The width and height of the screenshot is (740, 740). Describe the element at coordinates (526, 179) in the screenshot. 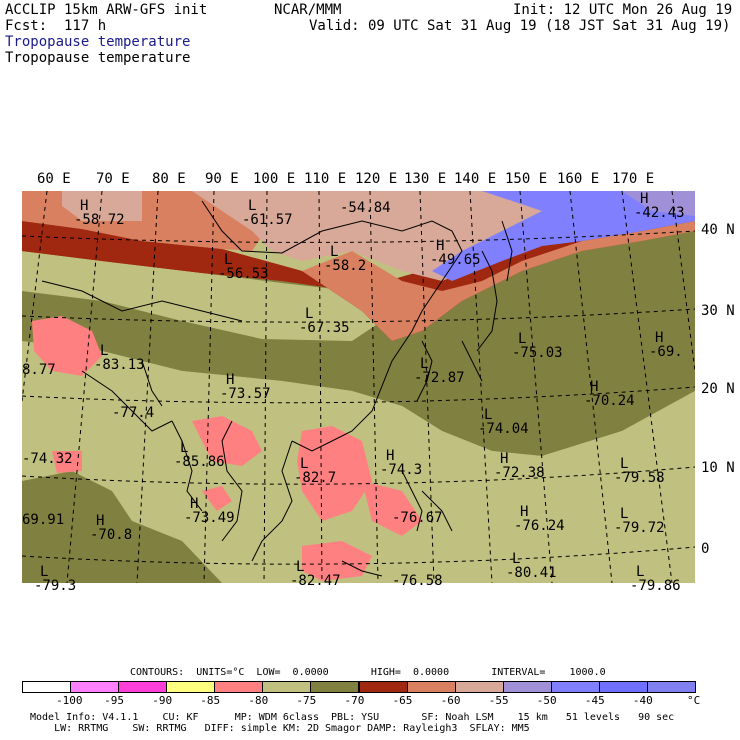

I see `lon-label: 150 E` at that location.